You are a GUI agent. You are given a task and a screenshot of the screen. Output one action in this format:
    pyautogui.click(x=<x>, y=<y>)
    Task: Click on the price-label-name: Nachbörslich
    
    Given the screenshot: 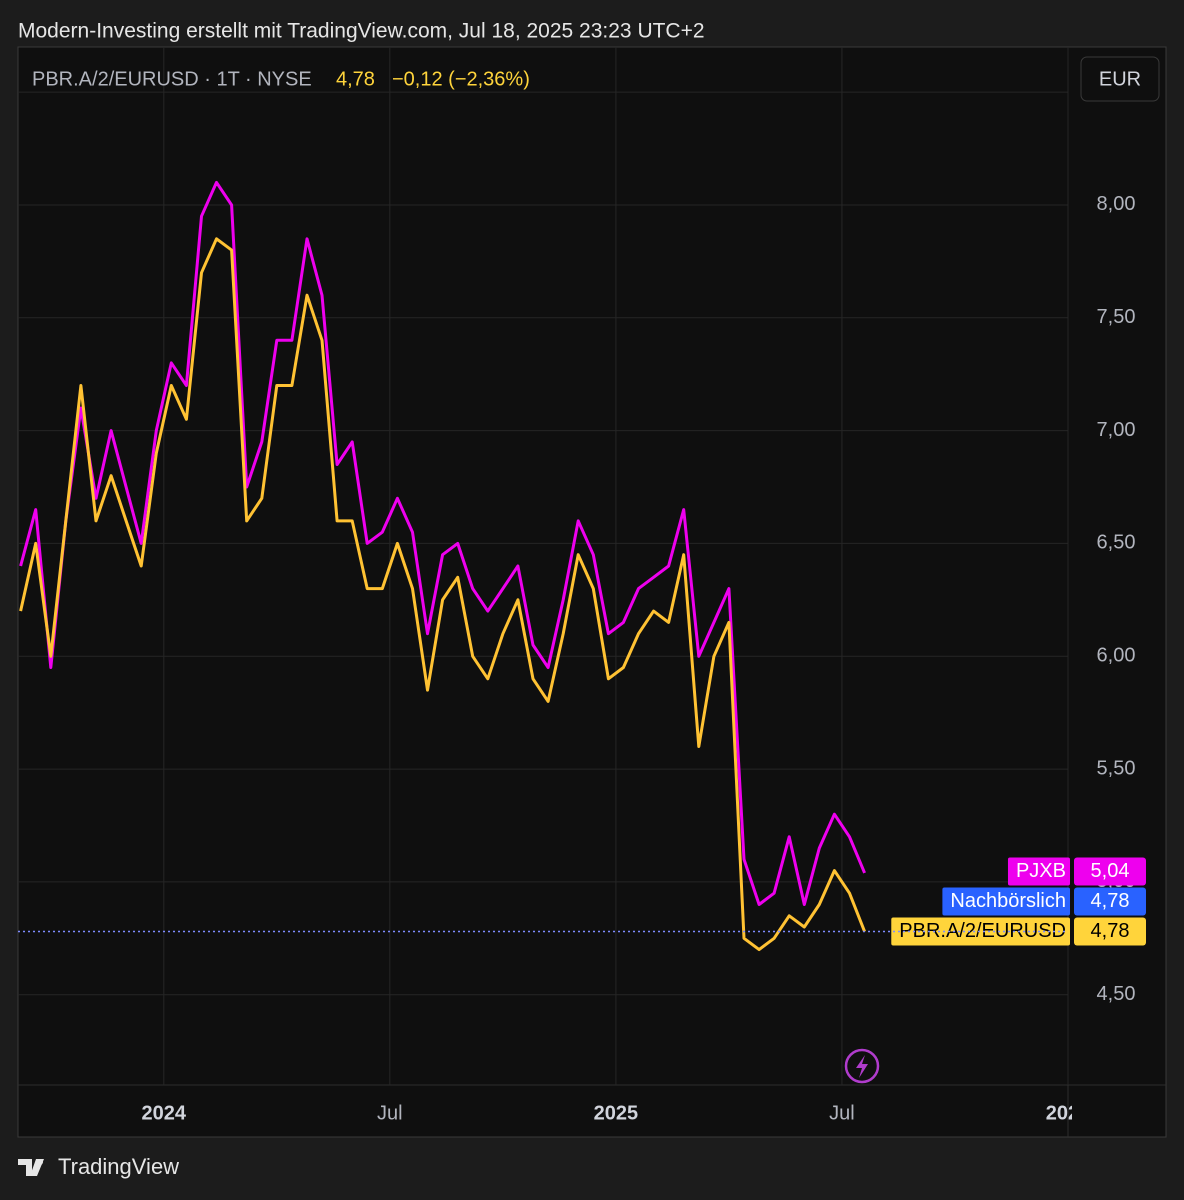 What is the action you would take?
    pyautogui.click(x=1008, y=901)
    